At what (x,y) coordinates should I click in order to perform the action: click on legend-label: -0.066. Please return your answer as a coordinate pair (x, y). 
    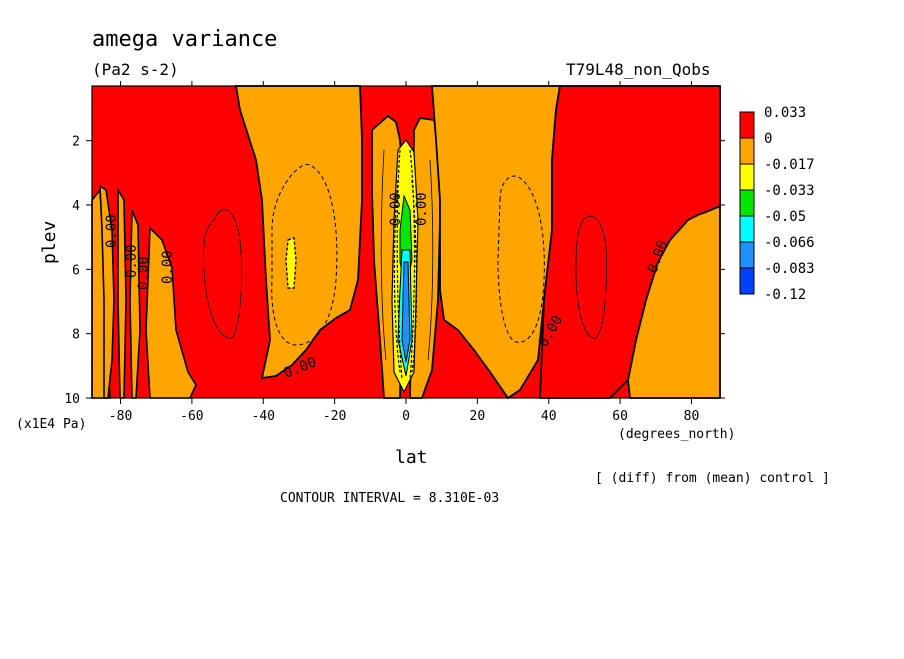
    Looking at the image, I should click on (789, 243).